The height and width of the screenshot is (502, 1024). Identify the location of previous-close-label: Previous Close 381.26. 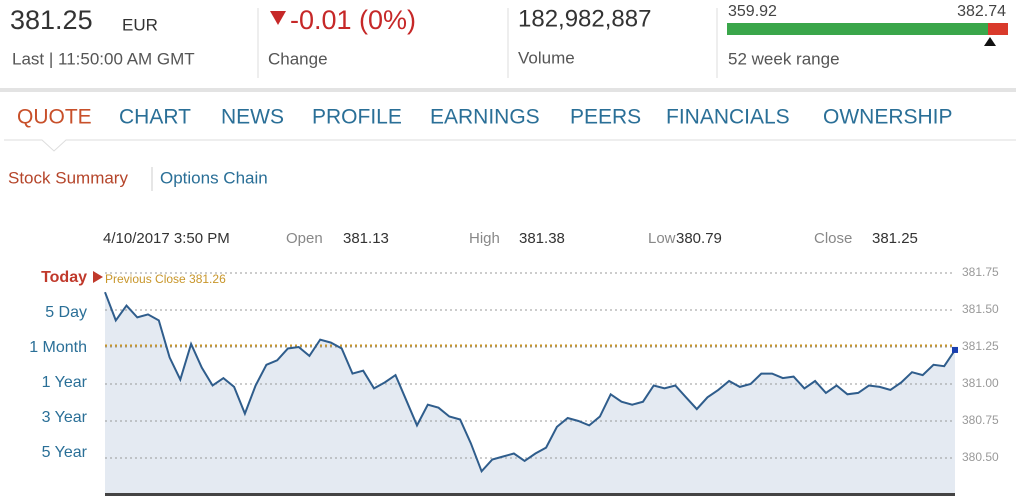
(165, 279).